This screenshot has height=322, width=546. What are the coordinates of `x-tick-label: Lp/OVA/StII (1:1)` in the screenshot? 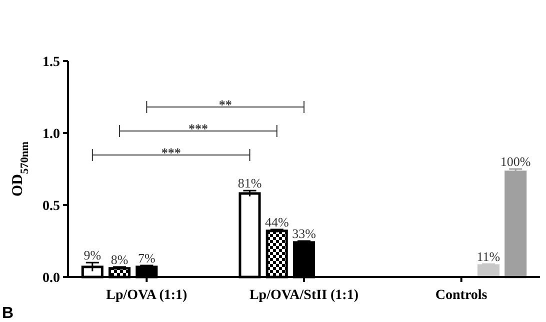 It's located at (304, 295).